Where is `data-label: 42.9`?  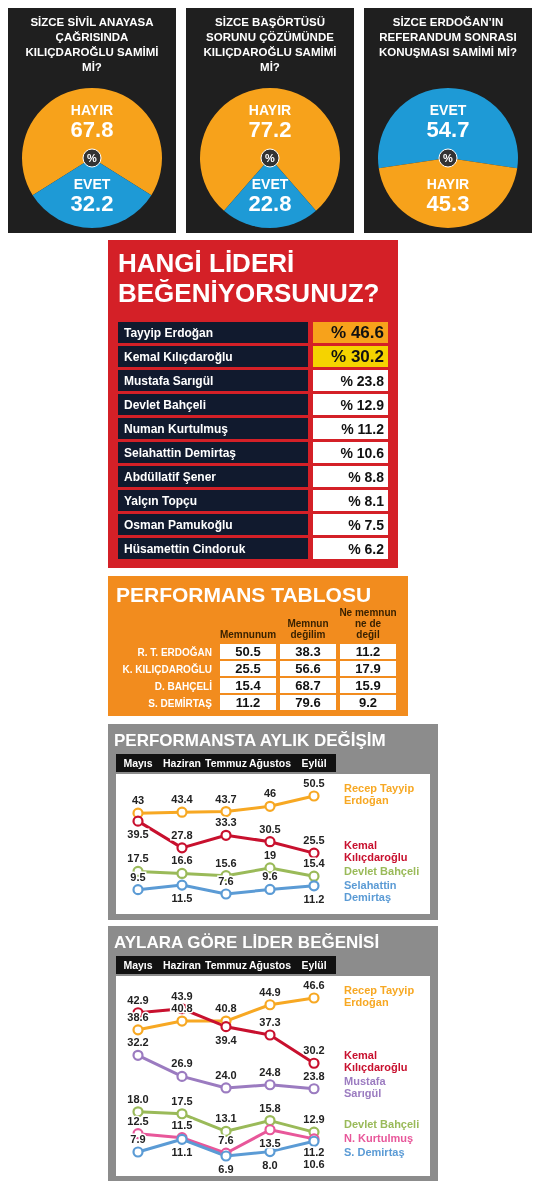
data-label: 42.9 is located at coordinates (138, 999).